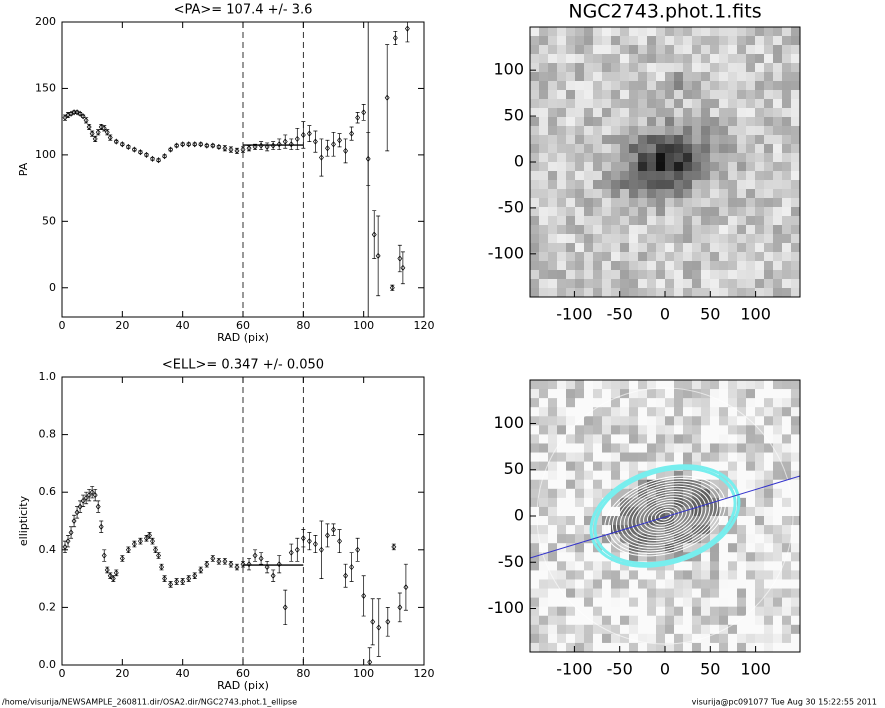  What do you see at coordinates (755, 669) in the screenshot?
I see `x-tick-label: 100` at bounding box center [755, 669].